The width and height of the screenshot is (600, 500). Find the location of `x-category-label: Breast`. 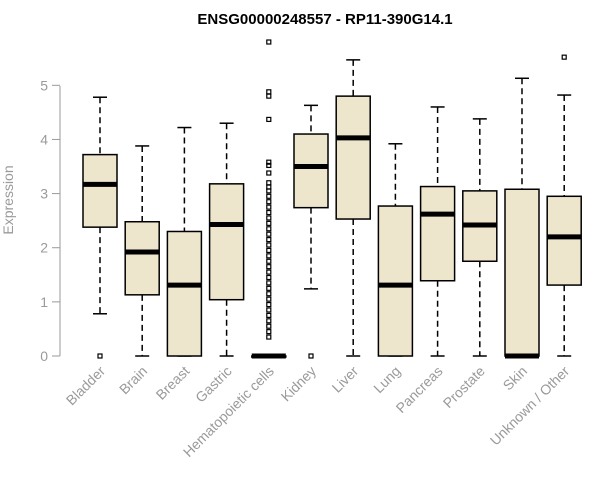

x-category-label: Breast is located at coordinates (173, 383).